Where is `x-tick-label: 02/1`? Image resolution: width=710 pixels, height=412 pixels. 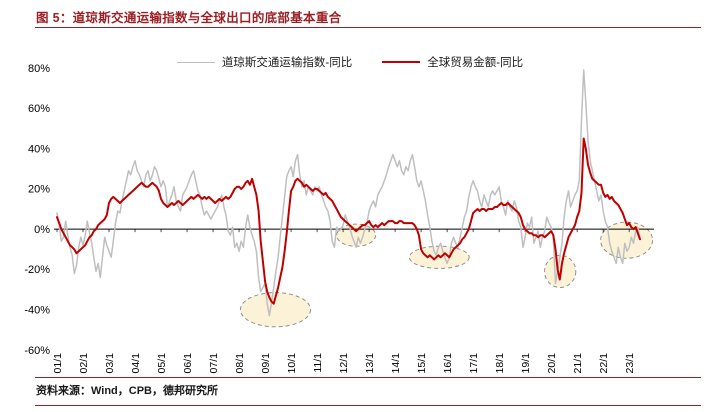 x-tick-label: 02/1 is located at coordinates (84, 363).